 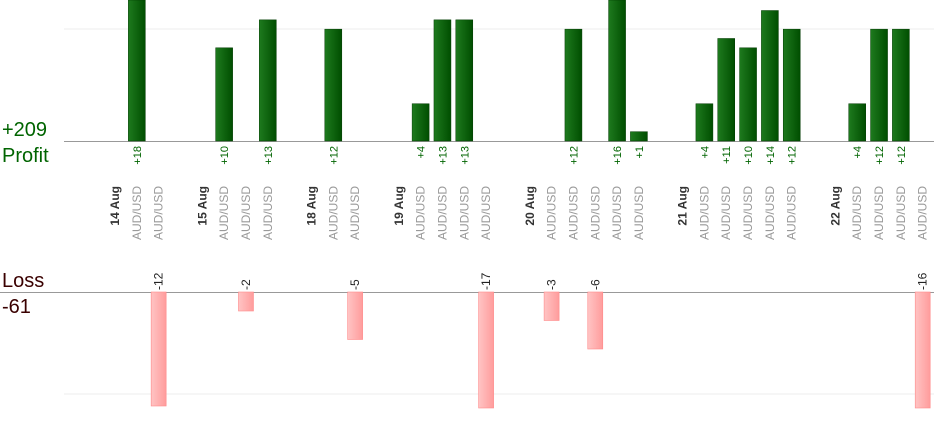 I want to click on date-label: 18 Aug, so click(x=311, y=206).